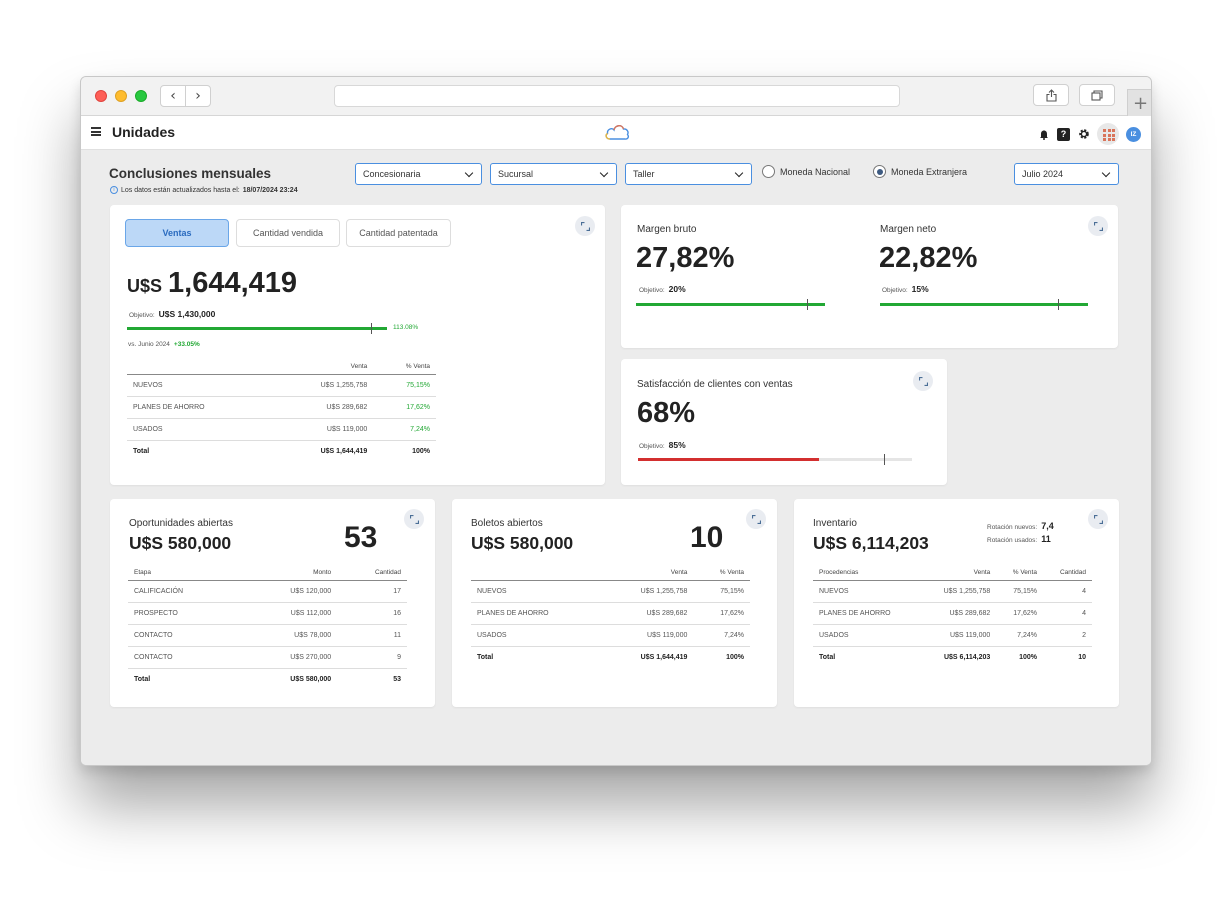 Image resolution: width=1217 pixels, height=917 pixels. What do you see at coordinates (198, 96) in the screenshot?
I see `forward-button: ›` at bounding box center [198, 96].